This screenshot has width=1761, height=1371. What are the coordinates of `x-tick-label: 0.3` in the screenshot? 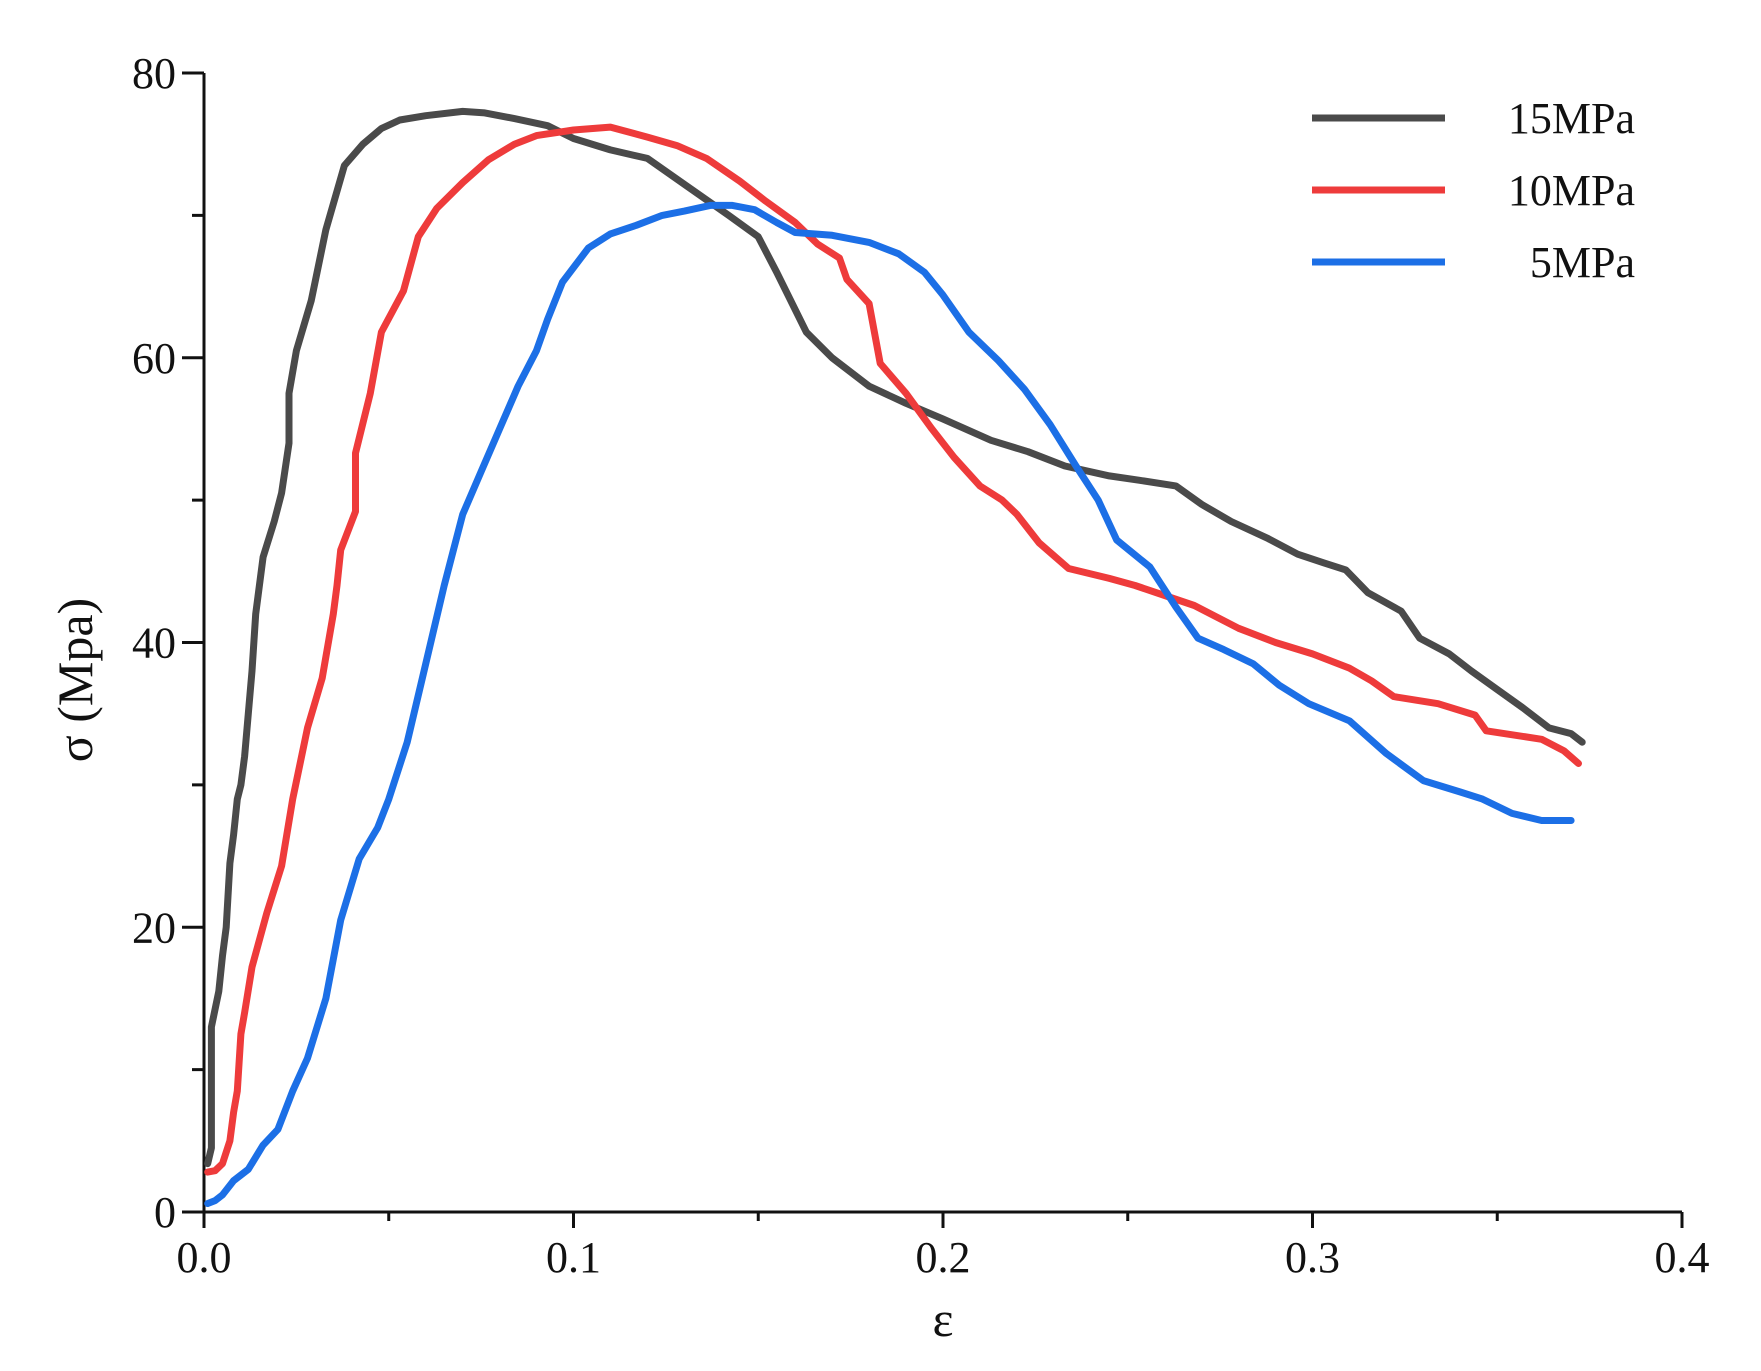 It's located at (1312, 1257).